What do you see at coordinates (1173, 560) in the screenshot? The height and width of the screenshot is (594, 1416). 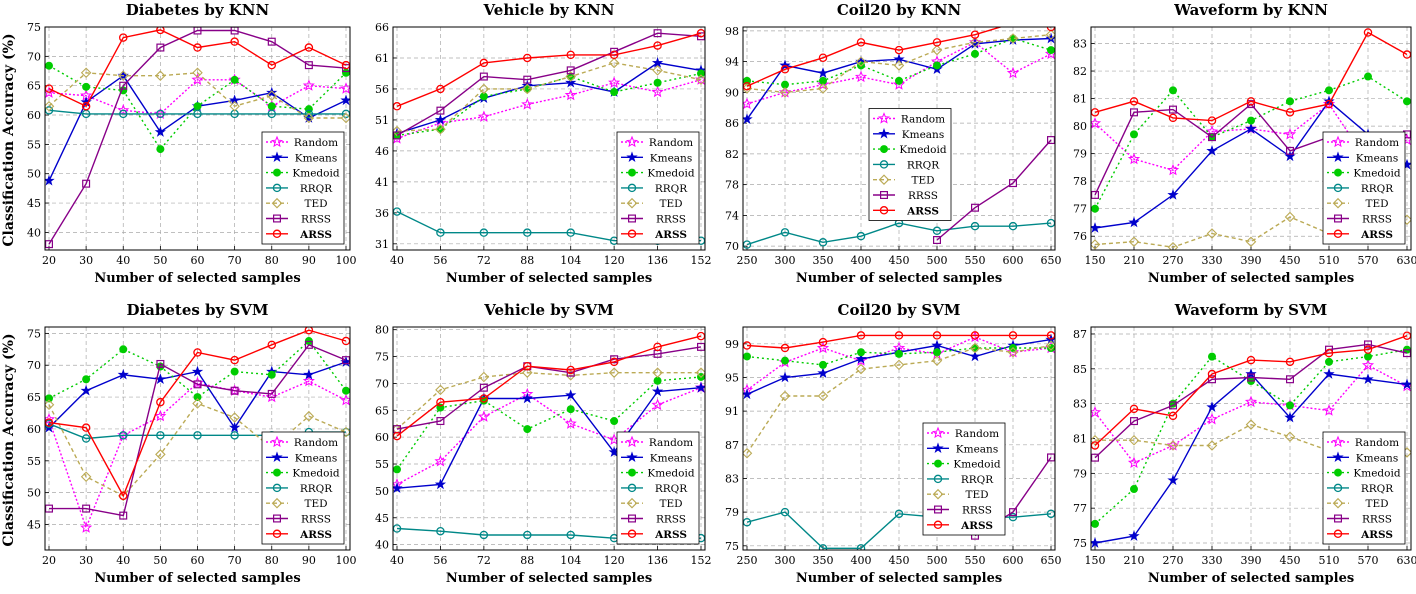 I see `x-tick-label: 270` at bounding box center [1173, 560].